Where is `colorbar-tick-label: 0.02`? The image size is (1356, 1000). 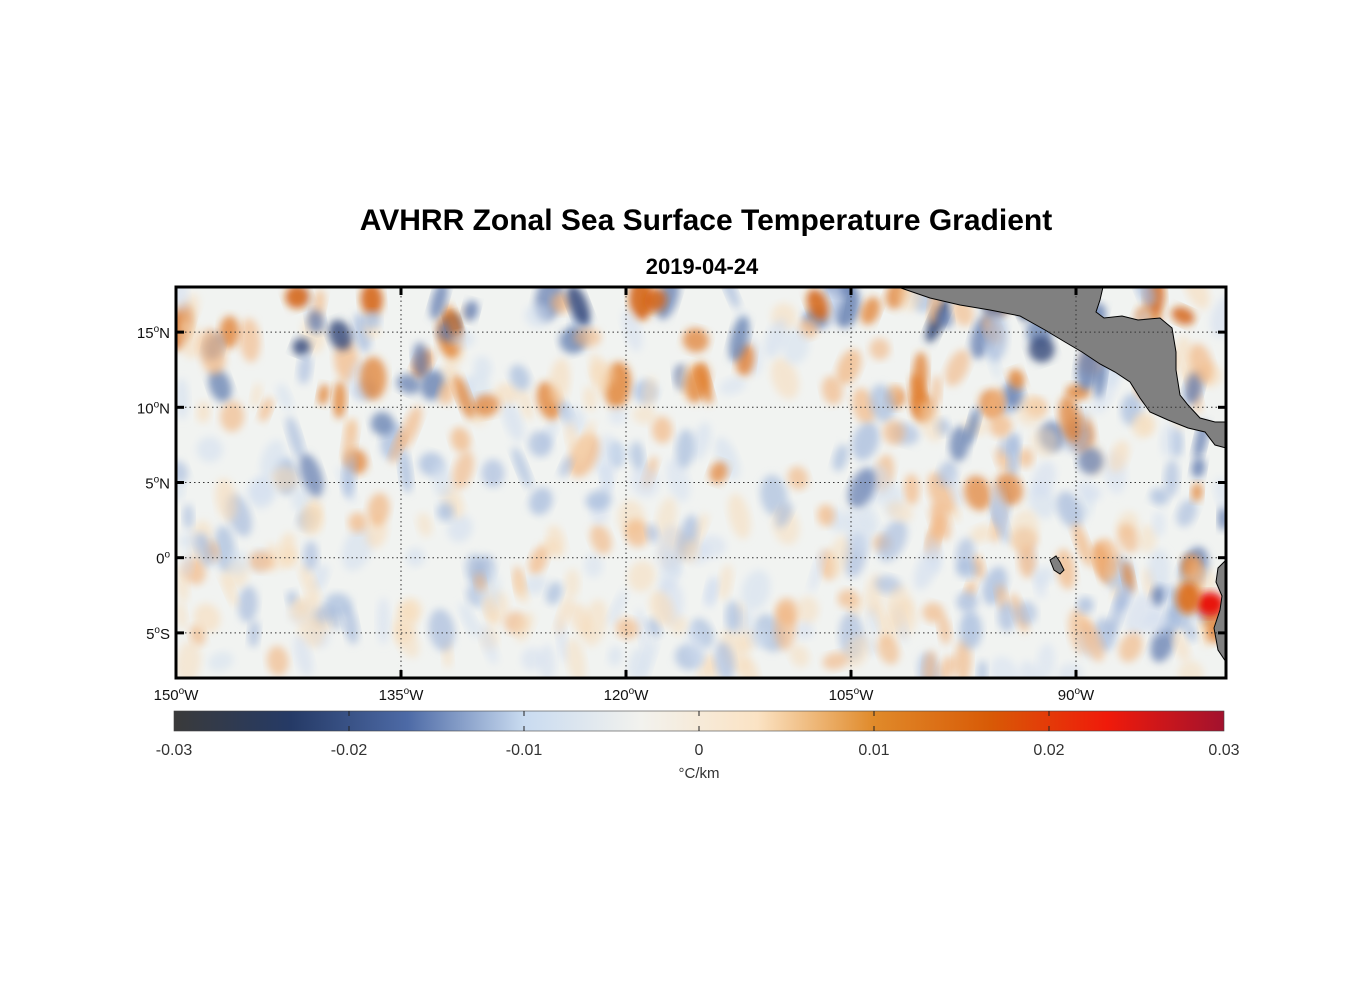
colorbar-tick-label: 0.02 is located at coordinates (1048, 750).